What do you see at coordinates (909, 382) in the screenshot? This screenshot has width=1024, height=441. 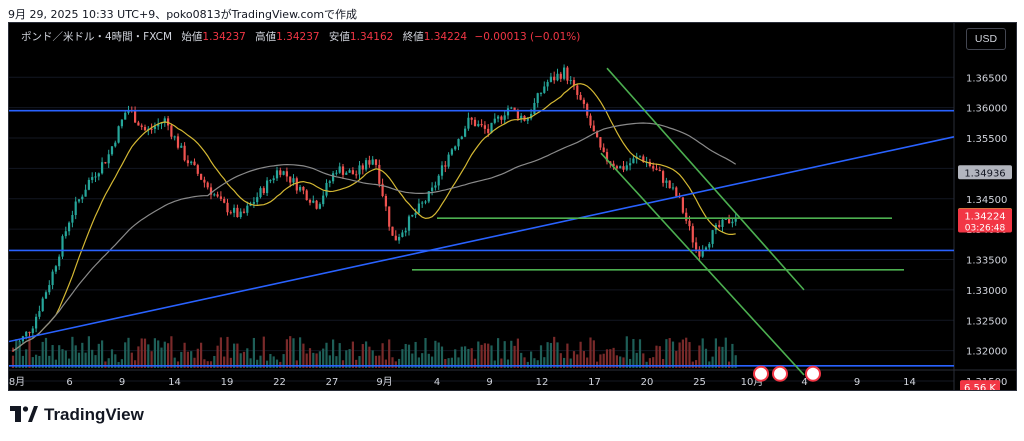 I see `x-tick-label: 14` at bounding box center [909, 382].